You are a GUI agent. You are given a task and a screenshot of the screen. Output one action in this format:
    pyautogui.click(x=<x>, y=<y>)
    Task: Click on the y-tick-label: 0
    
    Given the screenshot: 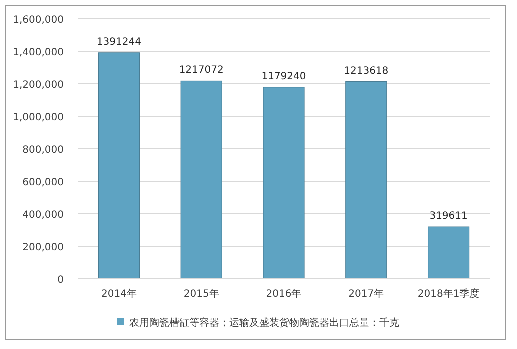 What is the action you would take?
    pyautogui.click(x=61, y=280)
    